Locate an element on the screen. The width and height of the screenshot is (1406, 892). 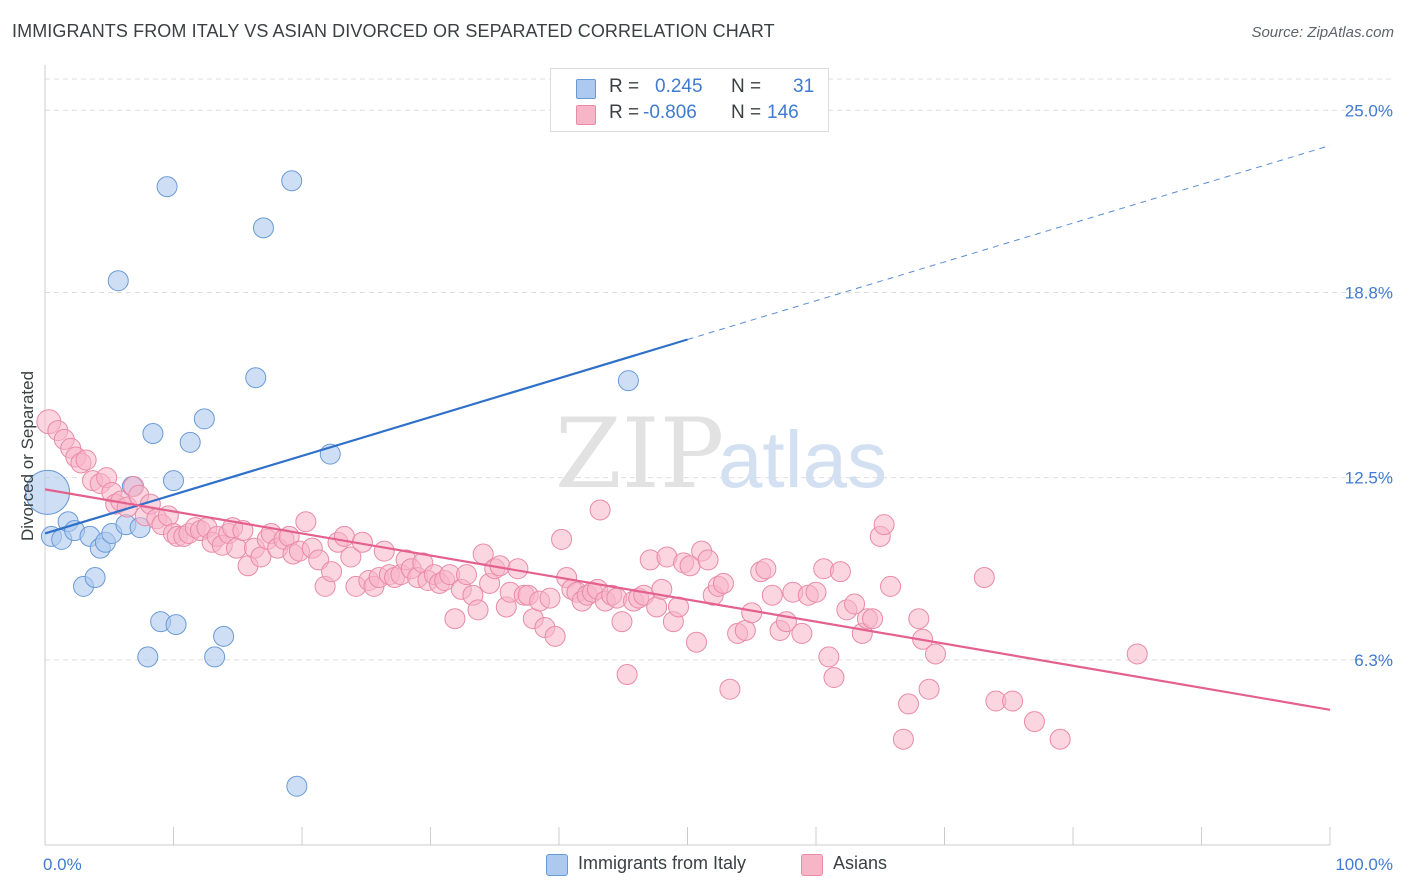
italy-trend-extension is located at coordinates (1009, 242).